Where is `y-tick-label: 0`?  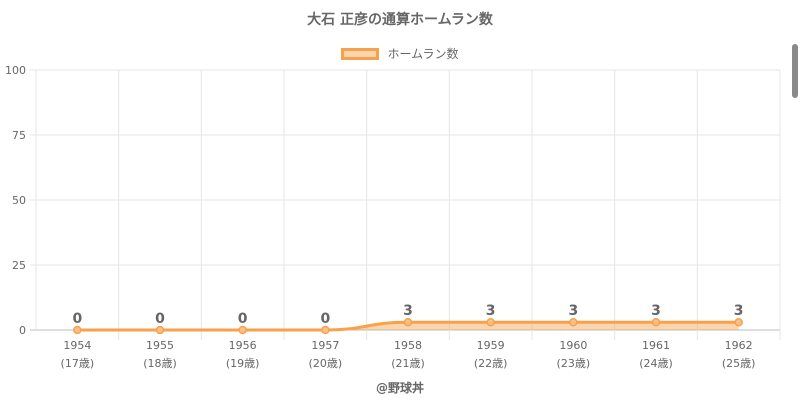 y-tick-label: 0 is located at coordinates (22, 330).